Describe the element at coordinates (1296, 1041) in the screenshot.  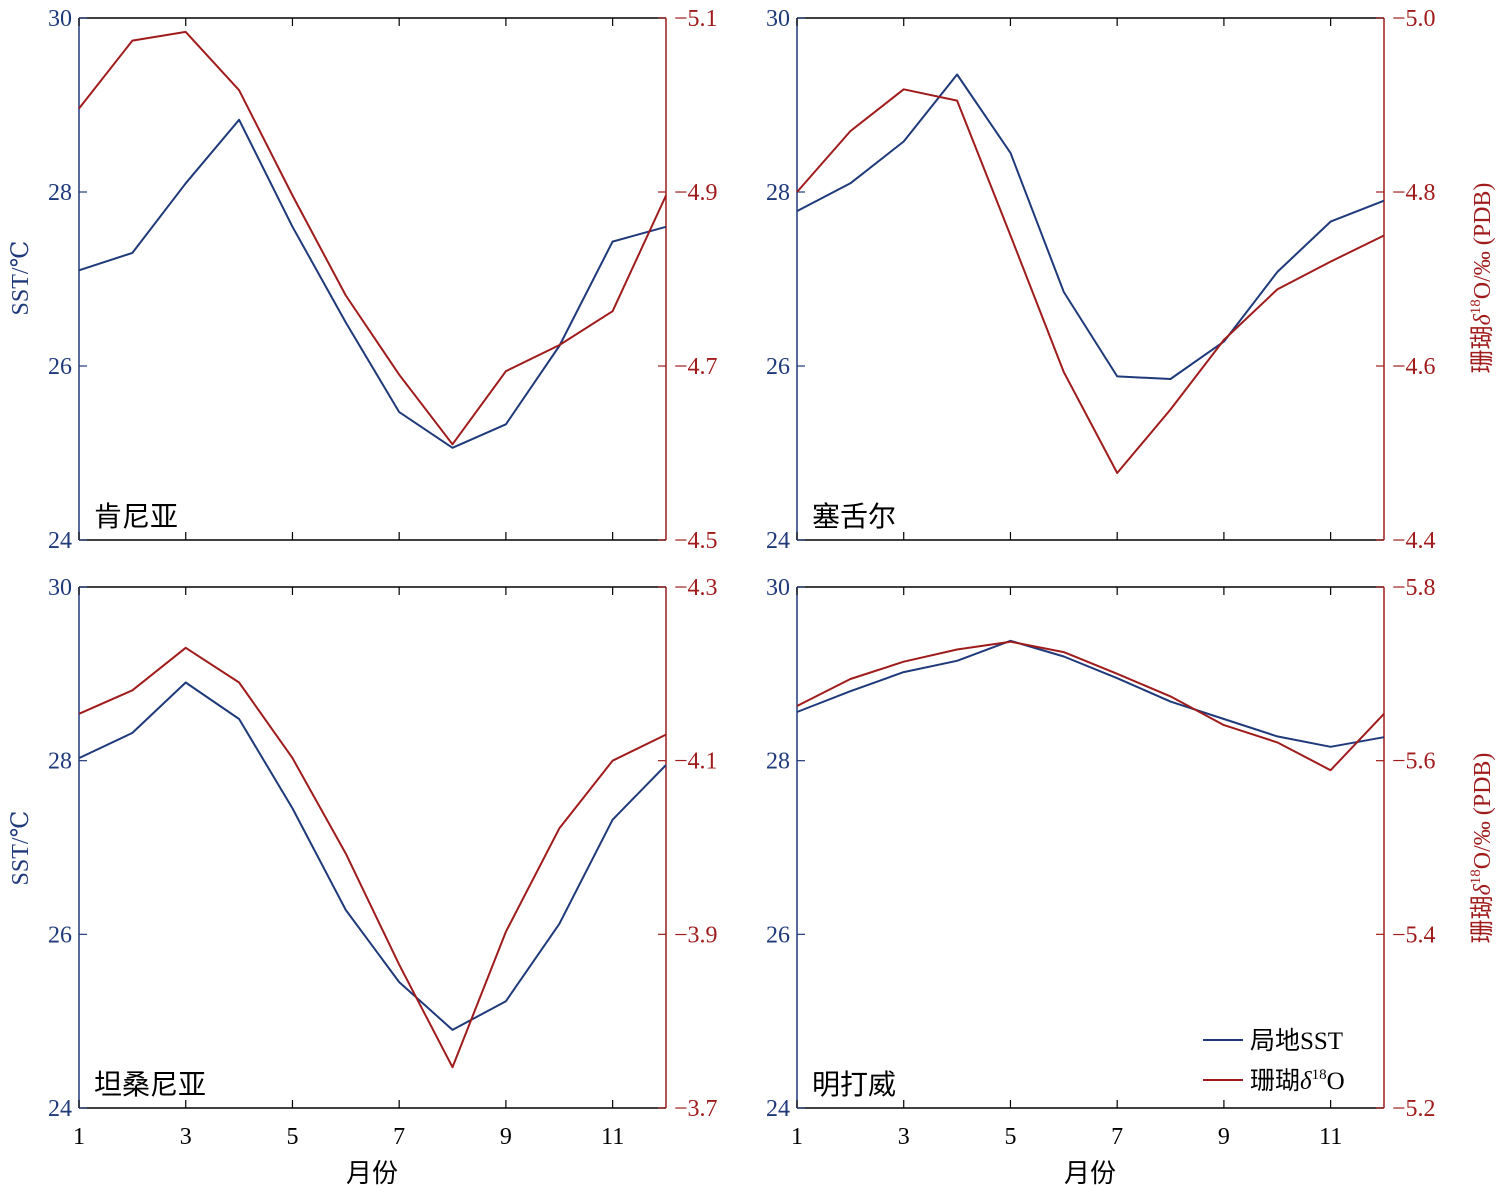
I see `legend-sst-label: 局地SST` at that location.